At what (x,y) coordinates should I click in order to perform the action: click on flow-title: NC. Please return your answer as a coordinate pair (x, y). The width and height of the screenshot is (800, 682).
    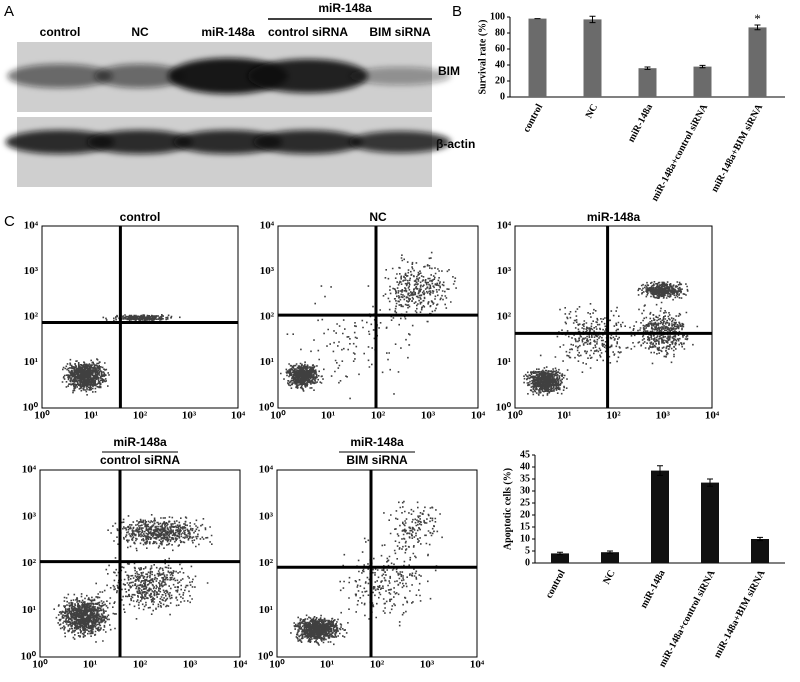
    Looking at the image, I should click on (378, 217).